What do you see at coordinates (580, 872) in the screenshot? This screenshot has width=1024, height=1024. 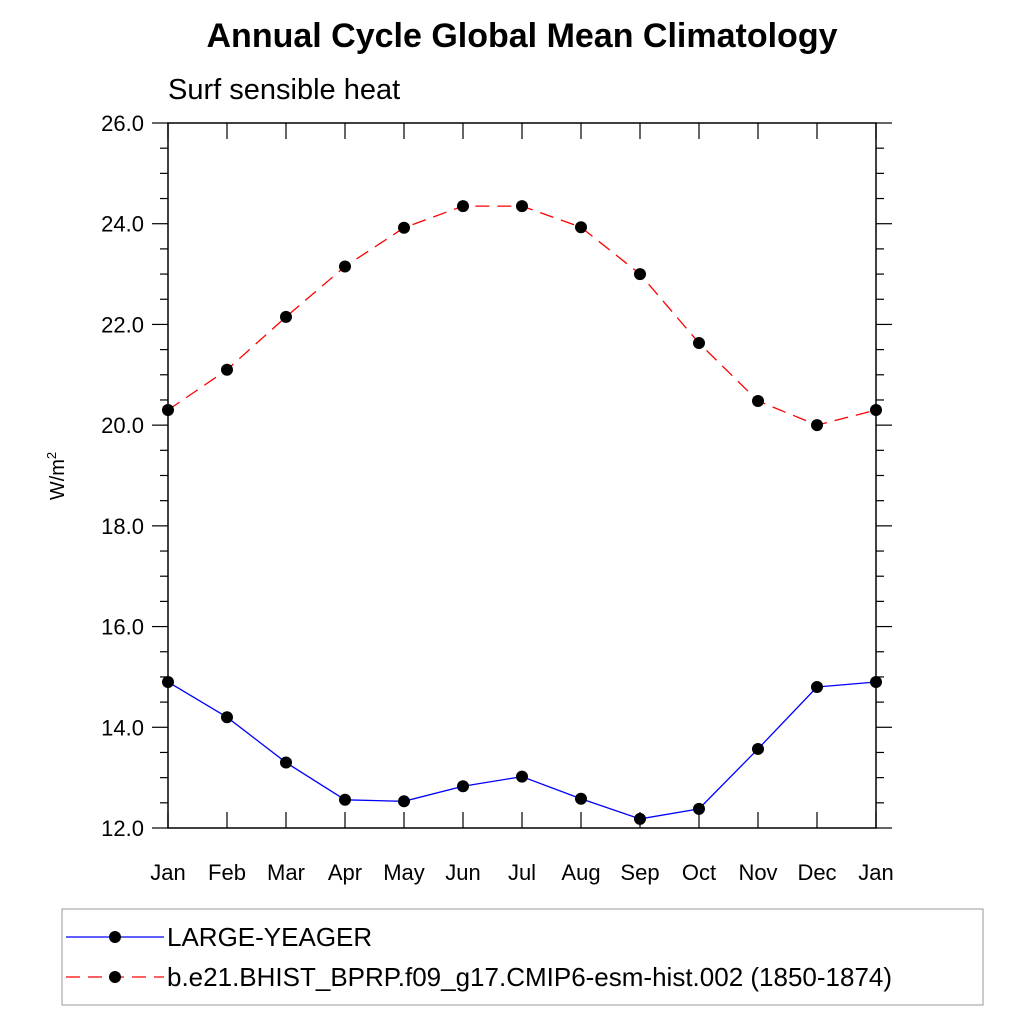 I see `x-tick-label: Aug` at bounding box center [580, 872].